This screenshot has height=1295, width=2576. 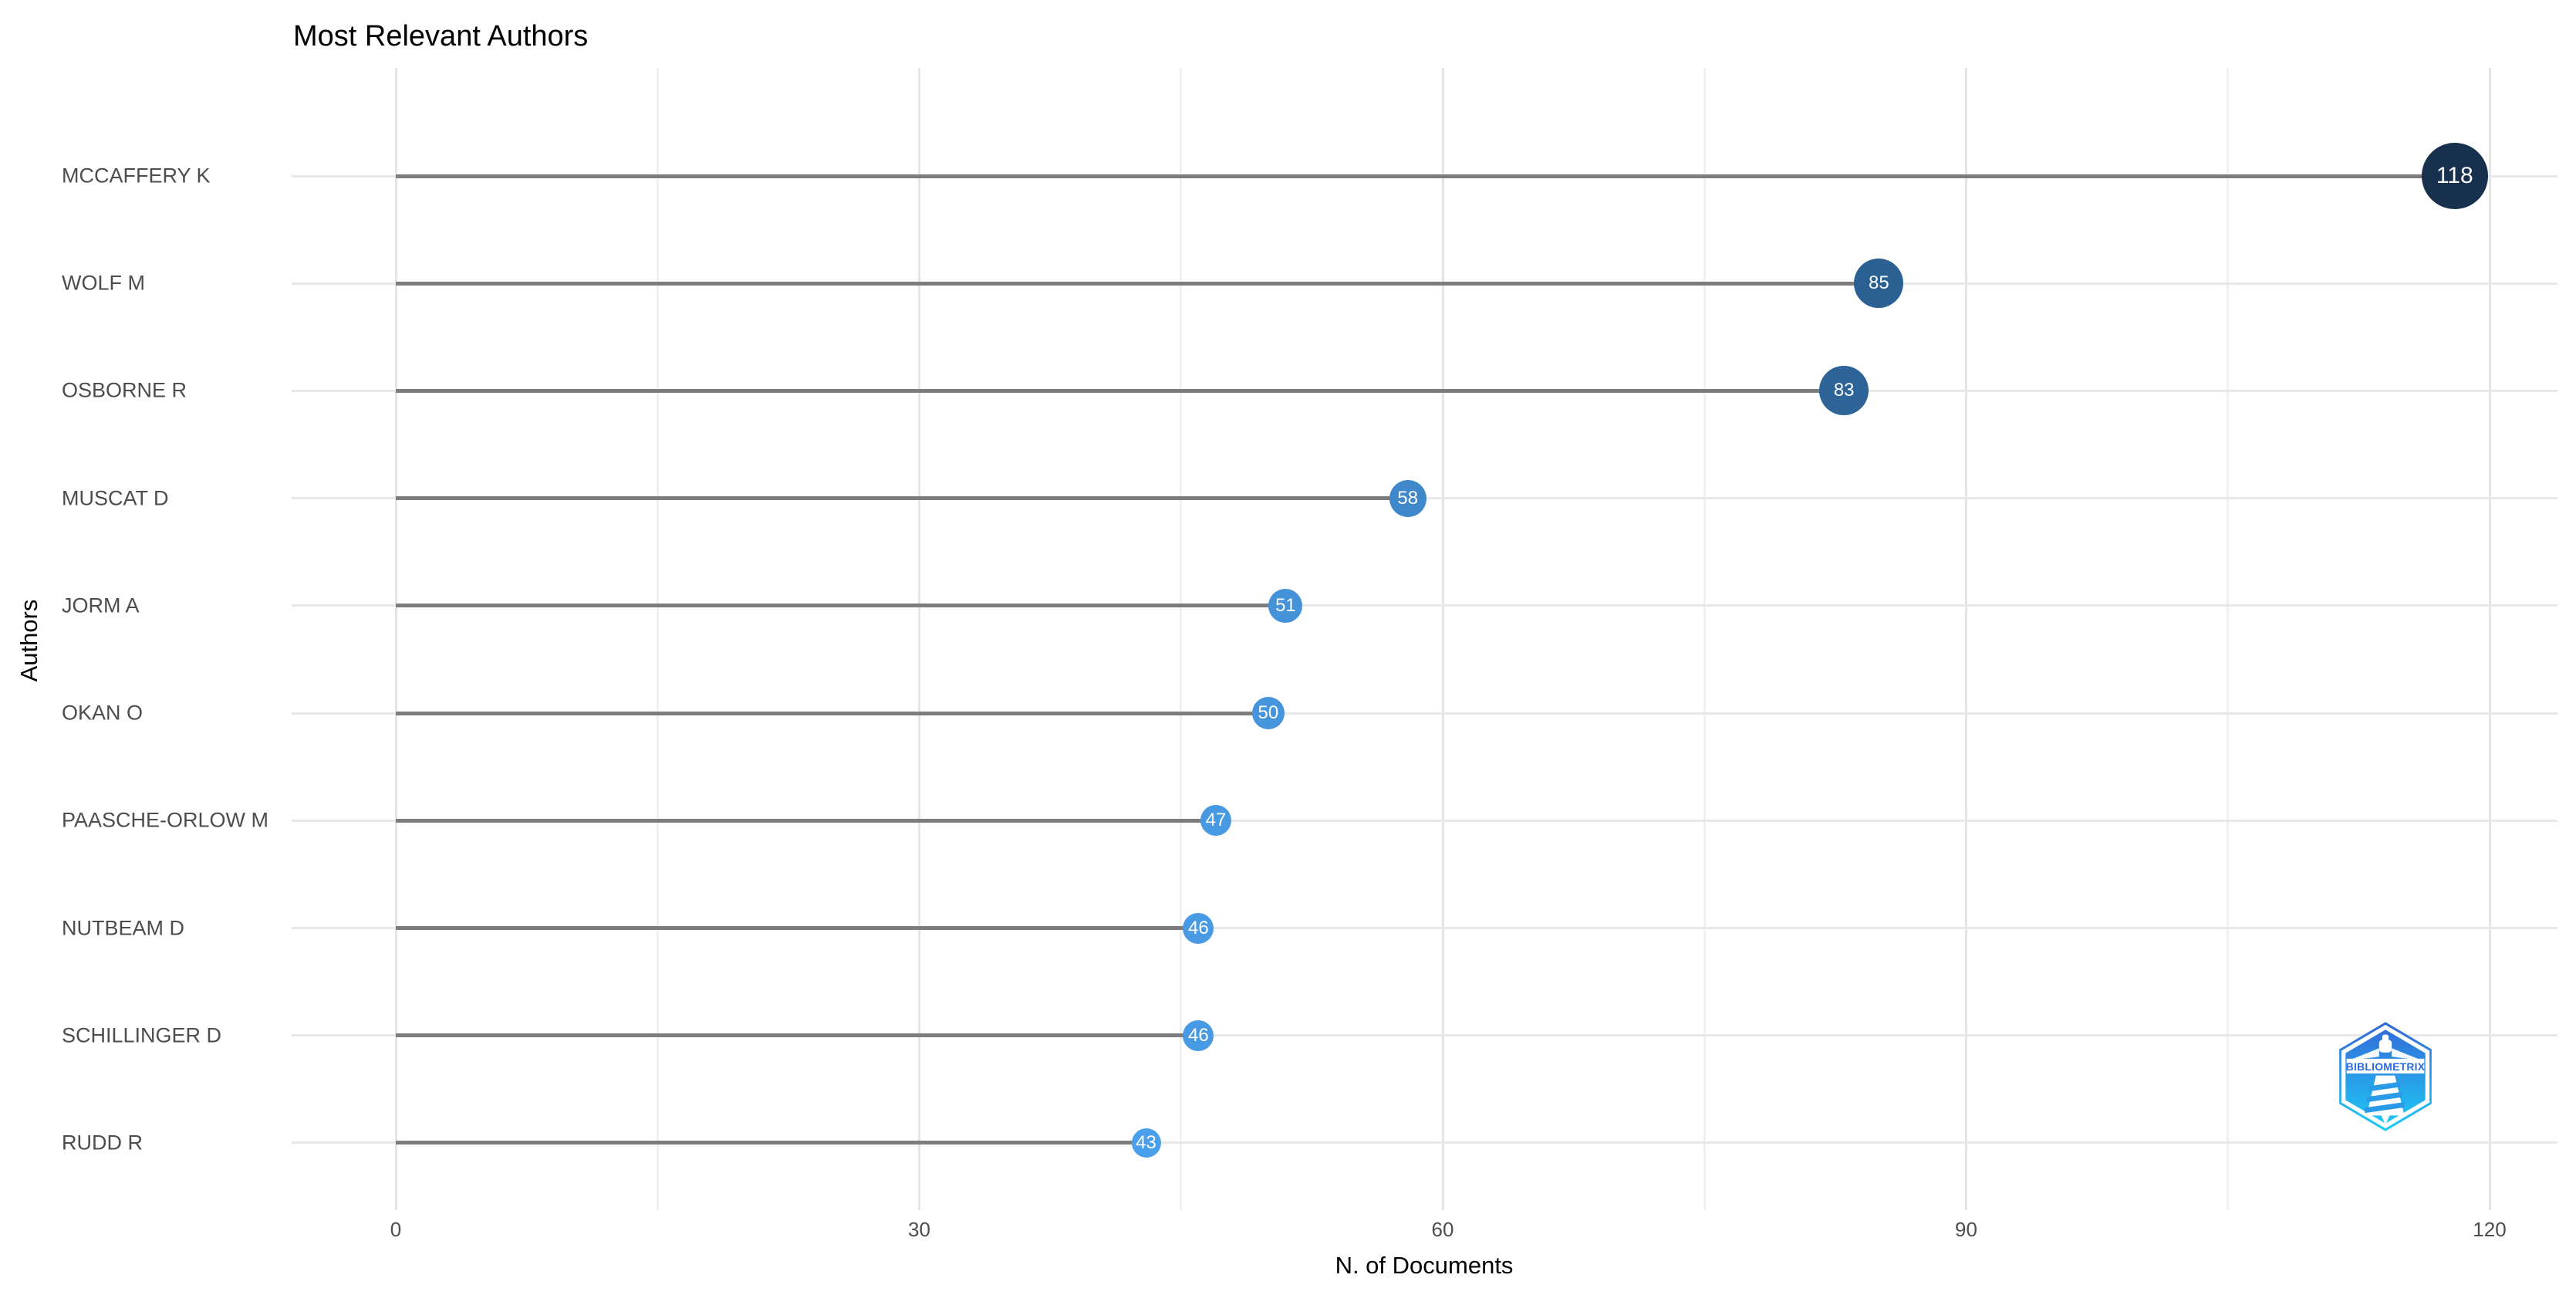 I want to click on logo-band, so click(x=2385, y=1066).